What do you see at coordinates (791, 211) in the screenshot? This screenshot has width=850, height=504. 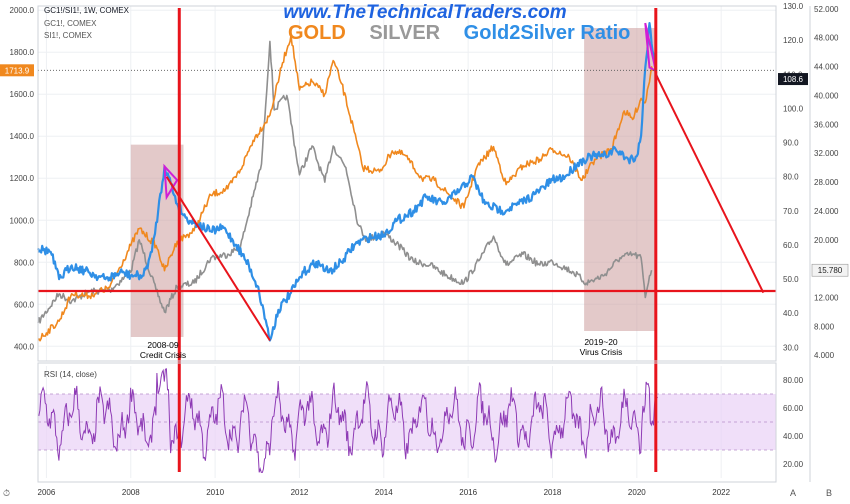 I see `ratio-axis-tick: 70.0` at bounding box center [791, 211].